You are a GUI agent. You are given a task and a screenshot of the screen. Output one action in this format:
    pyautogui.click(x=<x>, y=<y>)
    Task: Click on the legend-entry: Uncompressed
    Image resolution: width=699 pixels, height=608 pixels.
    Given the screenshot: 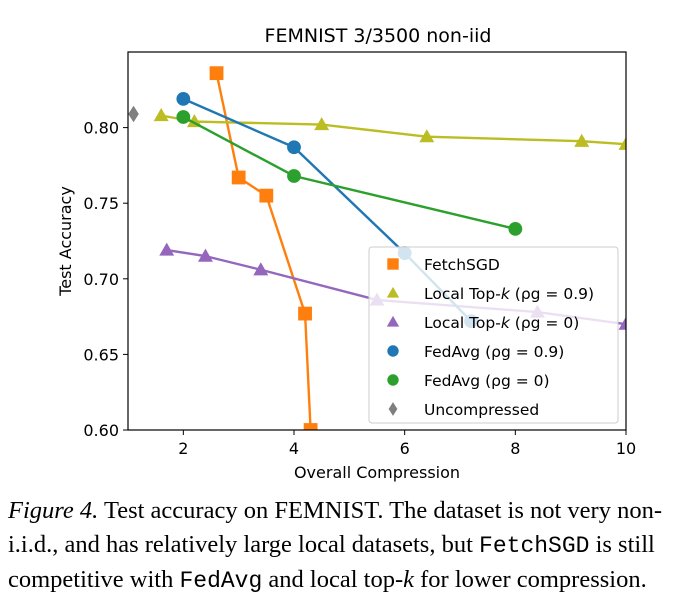 What is the action you would take?
    pyautogui.click(x=463, y=410)
    